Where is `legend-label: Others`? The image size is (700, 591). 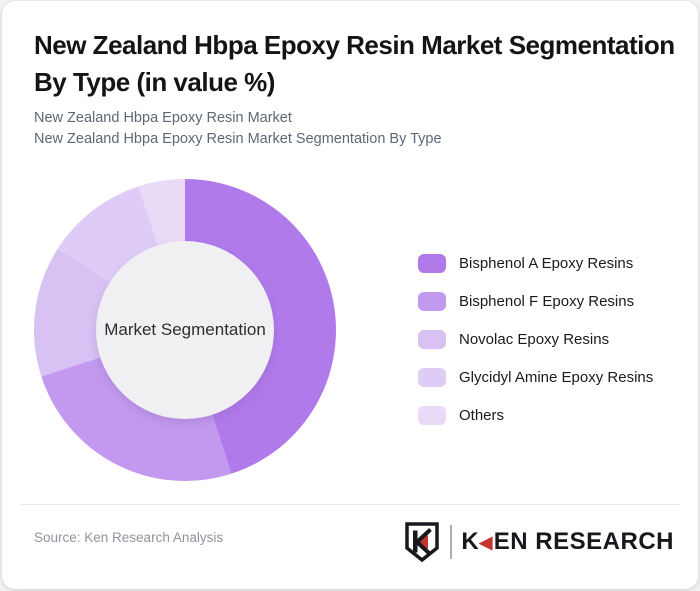
legend-label: Others is located at coordinates (482, 415).